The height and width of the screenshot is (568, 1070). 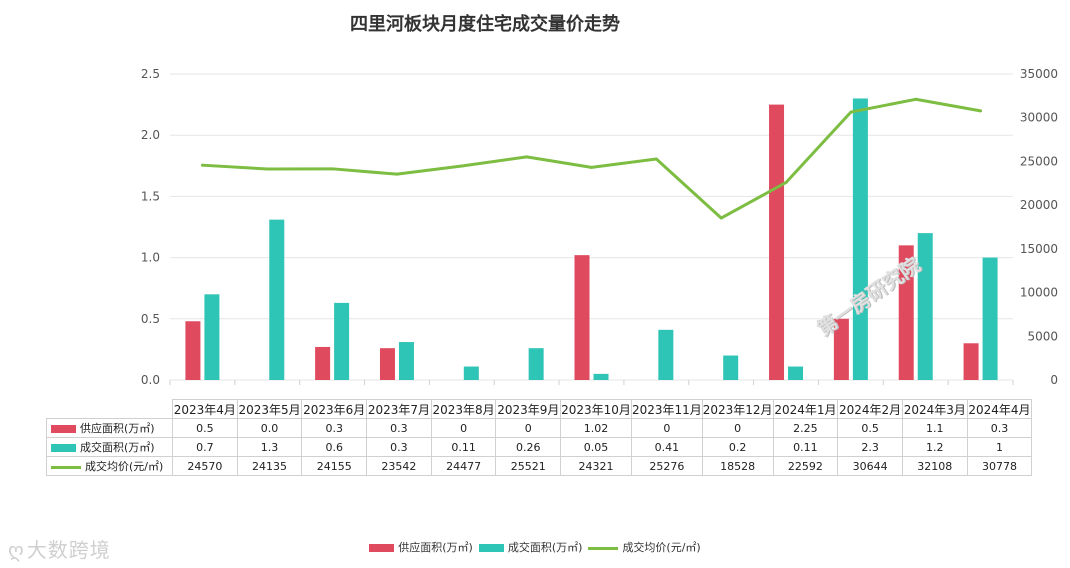 I want to click on data-label: 1.02, so click(x=596, y=428).